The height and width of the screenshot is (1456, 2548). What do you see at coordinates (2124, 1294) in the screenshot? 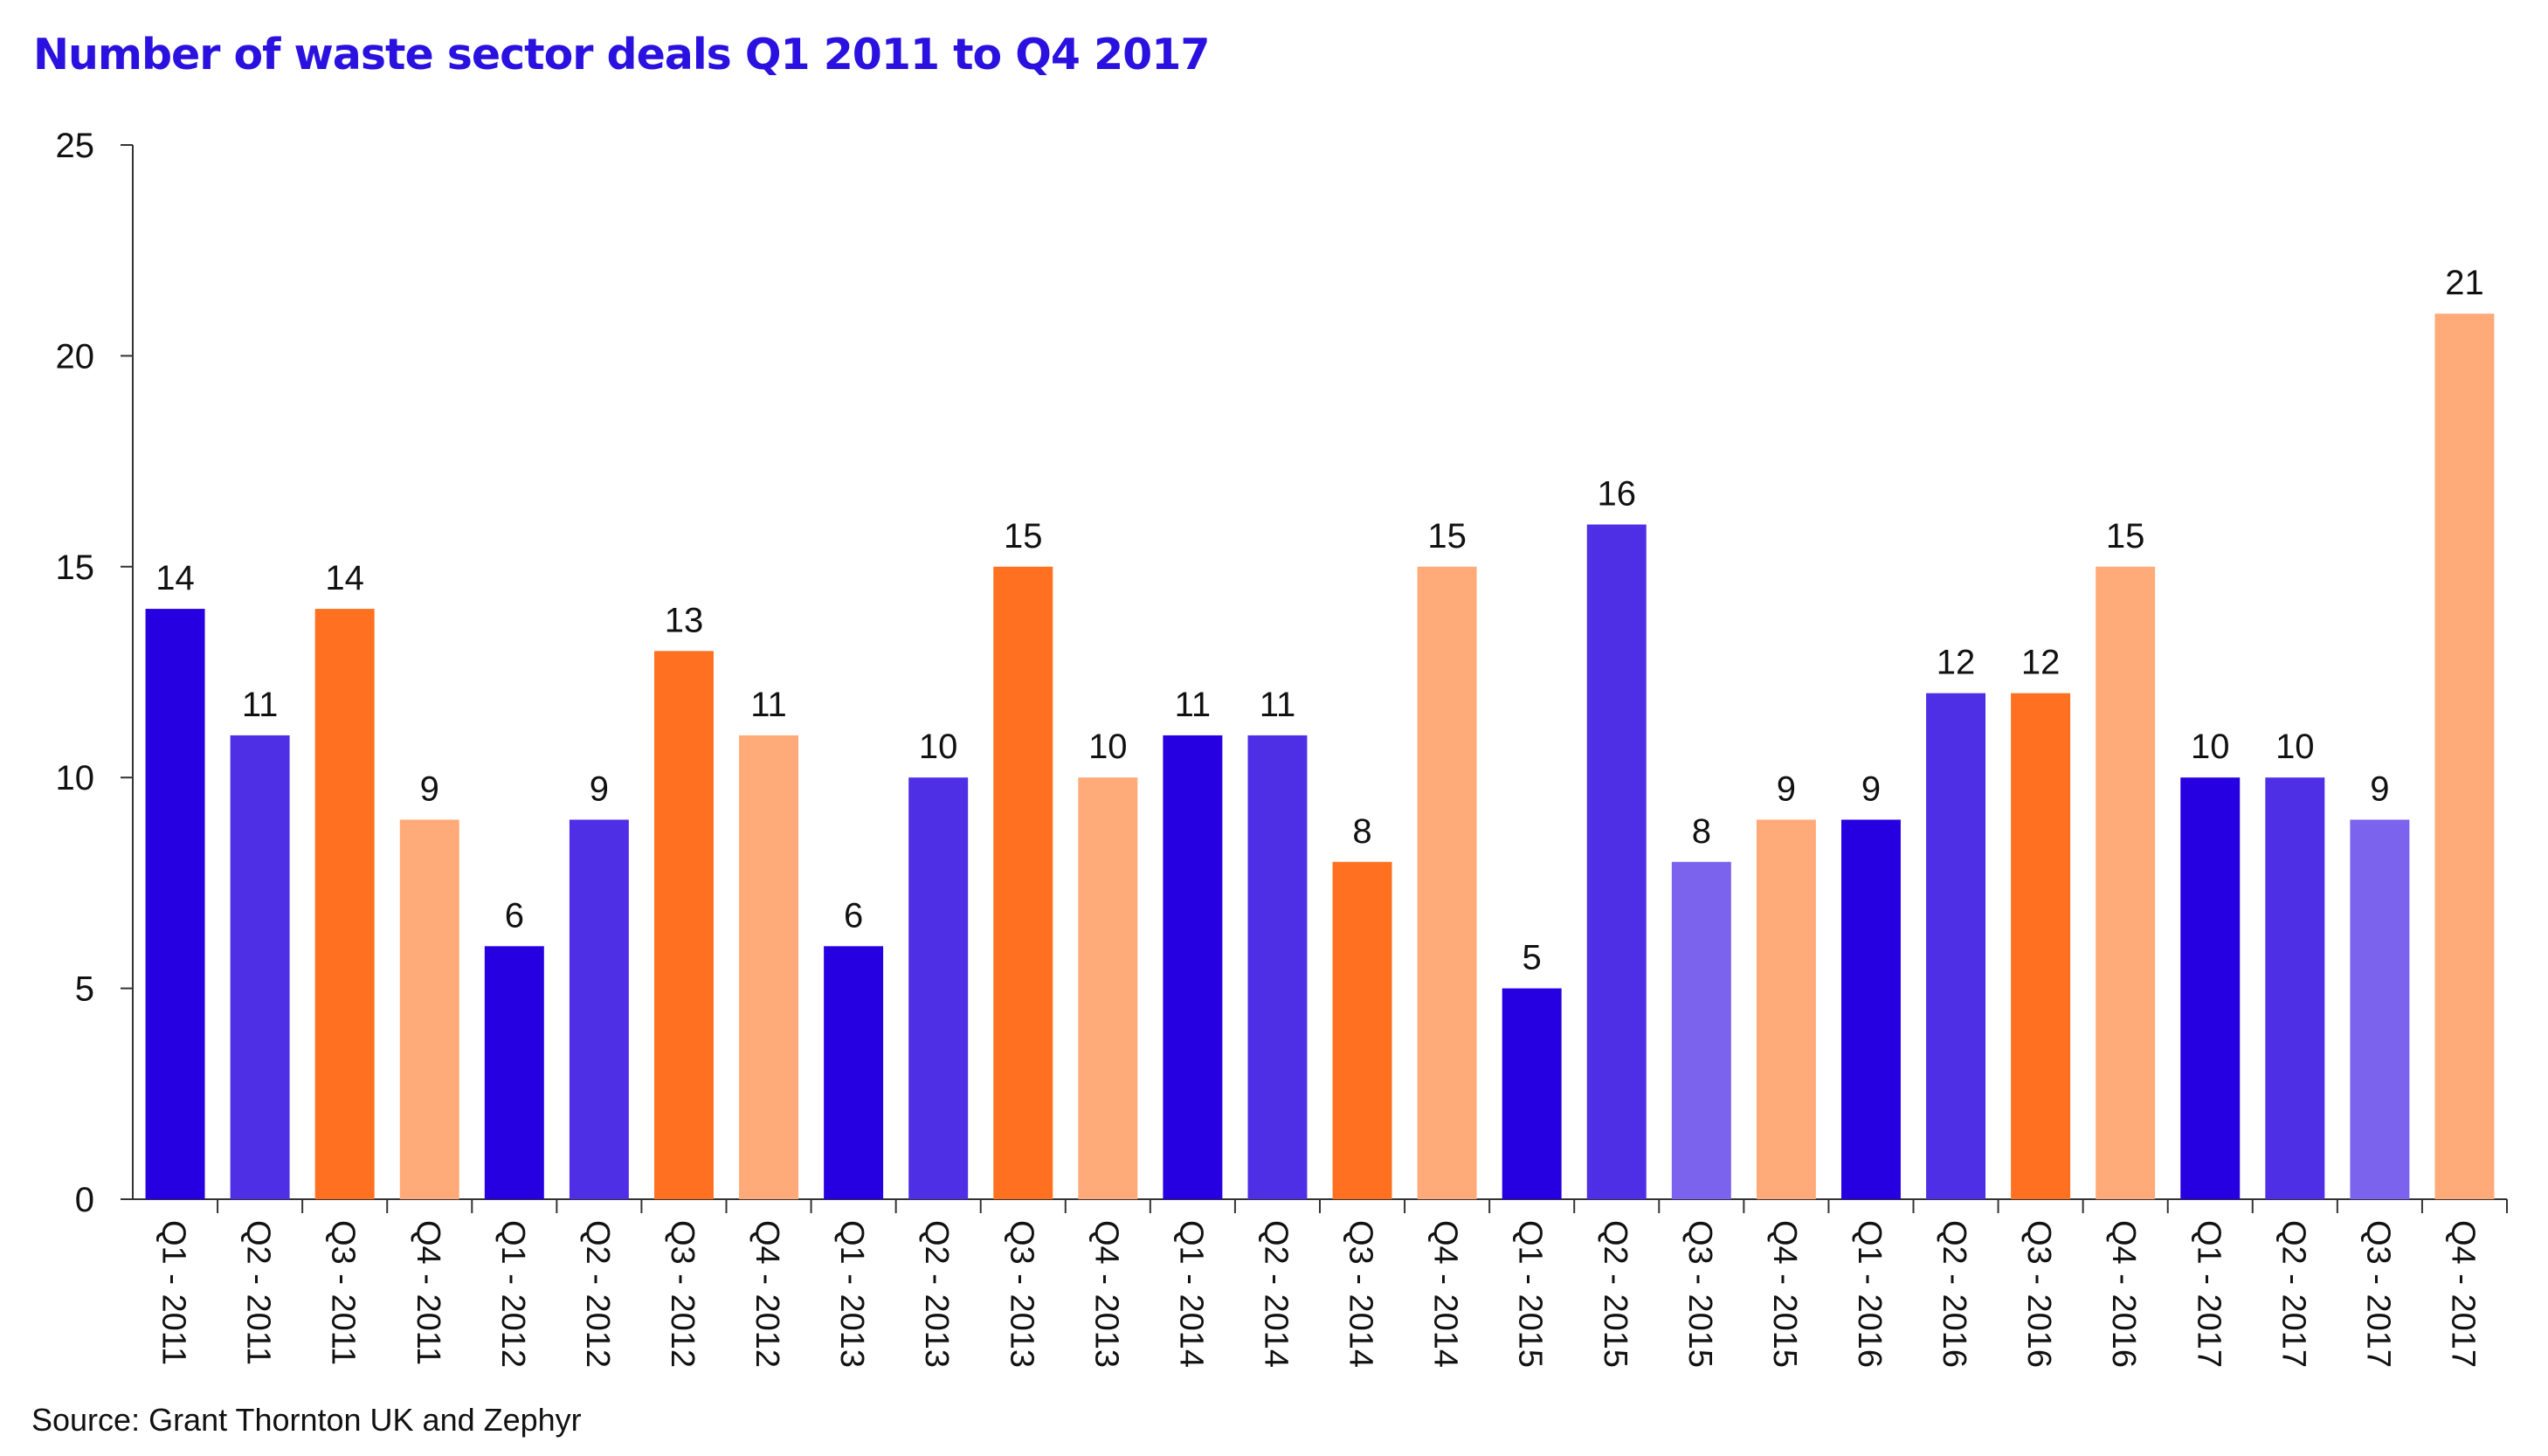
I see `x-tick-label: Q4 - 2016` at bounding box center [2124, 1294].